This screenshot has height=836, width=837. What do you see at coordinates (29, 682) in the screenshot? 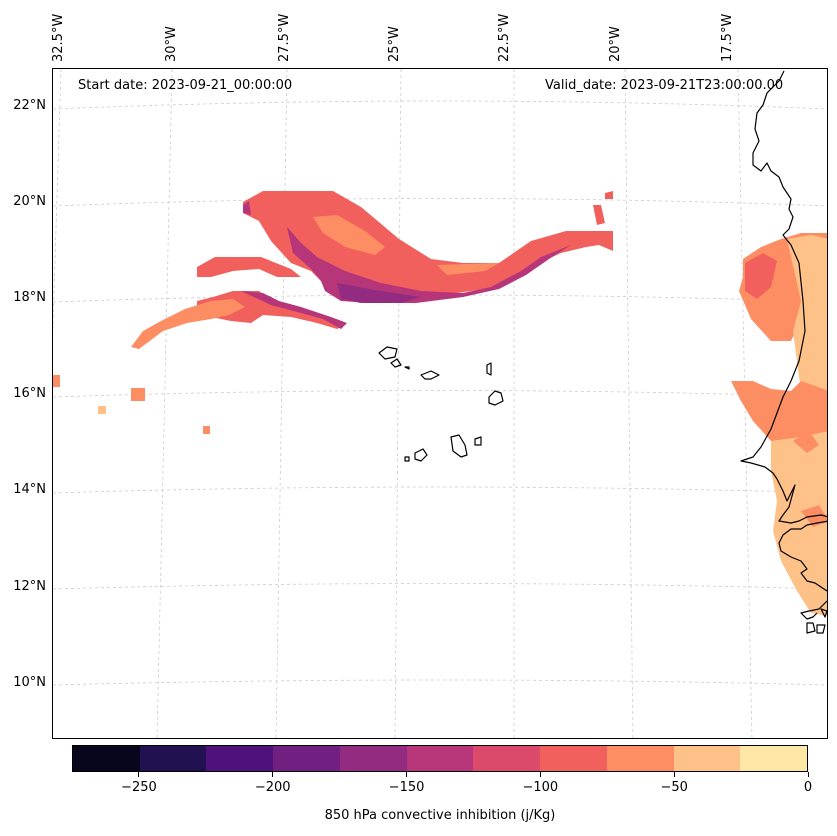
I see `lat-label: 10°N` at bounding box center [29, 682].